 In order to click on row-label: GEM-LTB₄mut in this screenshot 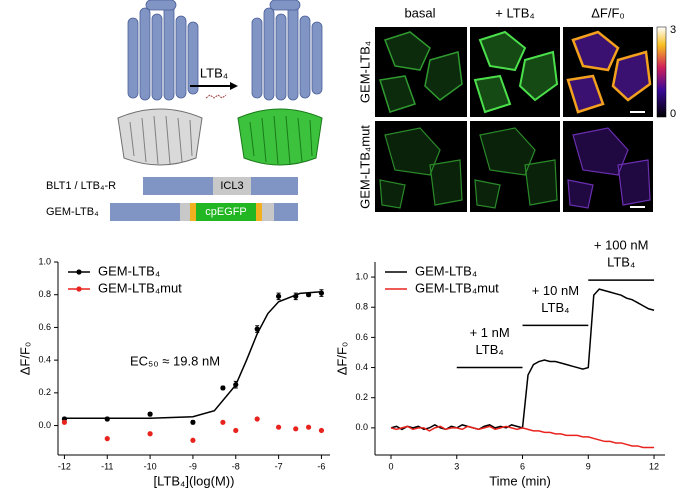, I will do `click(364, 167)`.